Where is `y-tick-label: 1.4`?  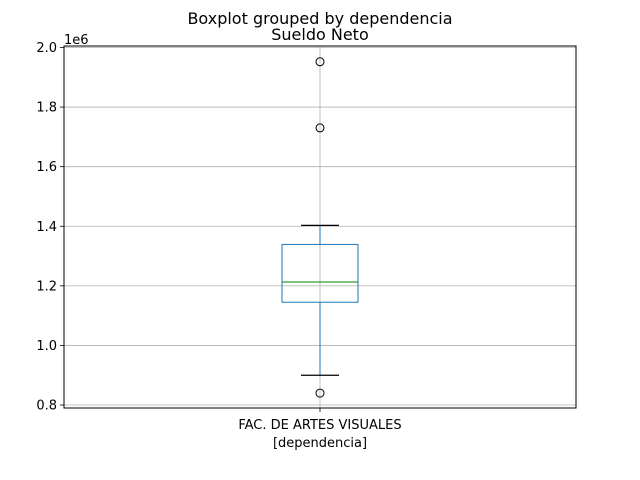
y-tick-label: 1.4 is located at coordinates (46, 227).